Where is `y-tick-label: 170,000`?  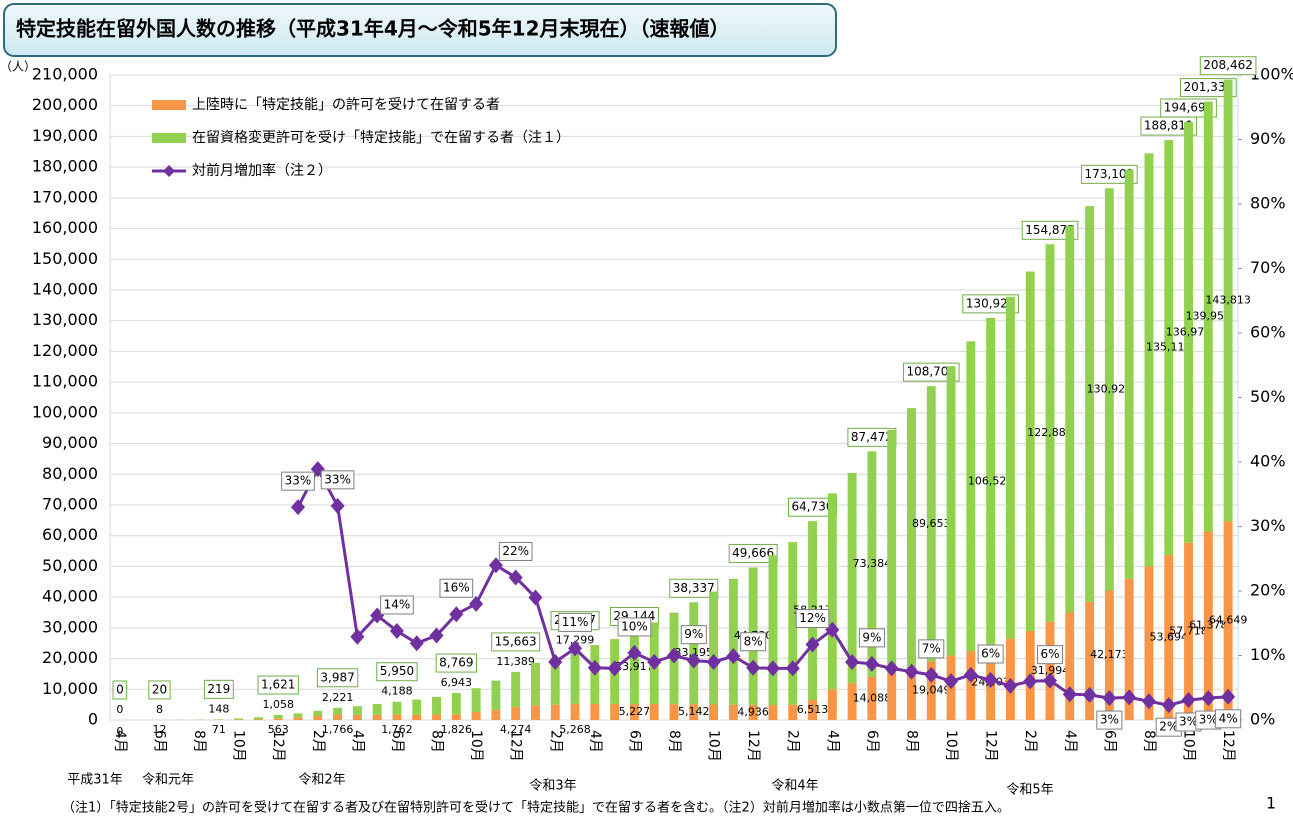
y-tick-label: 170,000 is located at coordinates (65, 196).